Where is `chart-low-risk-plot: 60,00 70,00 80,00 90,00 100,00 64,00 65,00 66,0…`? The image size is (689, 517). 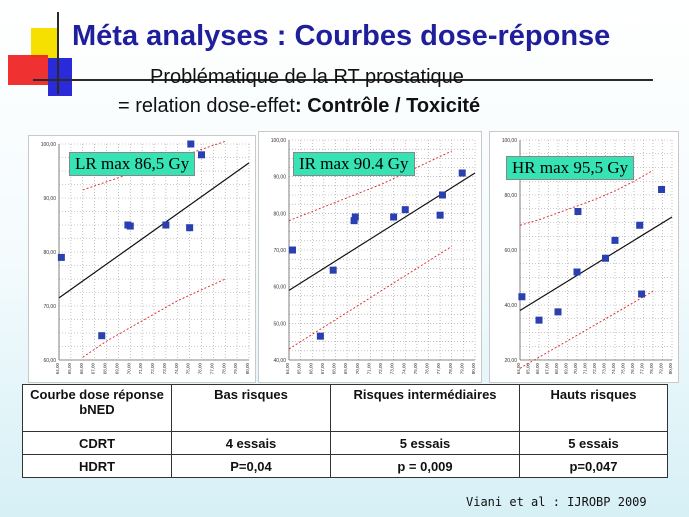
chart-low-risk-plot: 60,00 70,00 80,00 90,00 100,00 64,00 65,00 66,0… is located at coordinates (145, 257).